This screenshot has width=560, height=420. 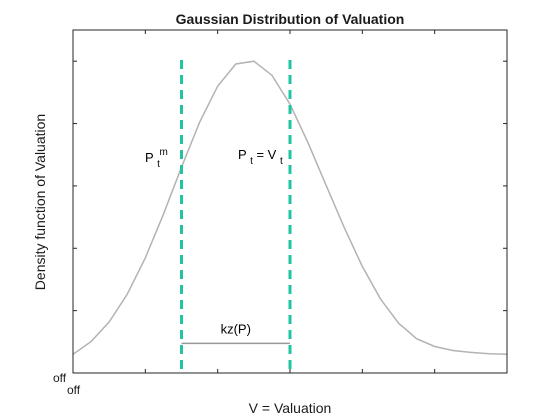 What do you see at coordinates (251, 161) in the screenshot?
I see `annotation-pt-sub: t` at bounding box center [251, 161].